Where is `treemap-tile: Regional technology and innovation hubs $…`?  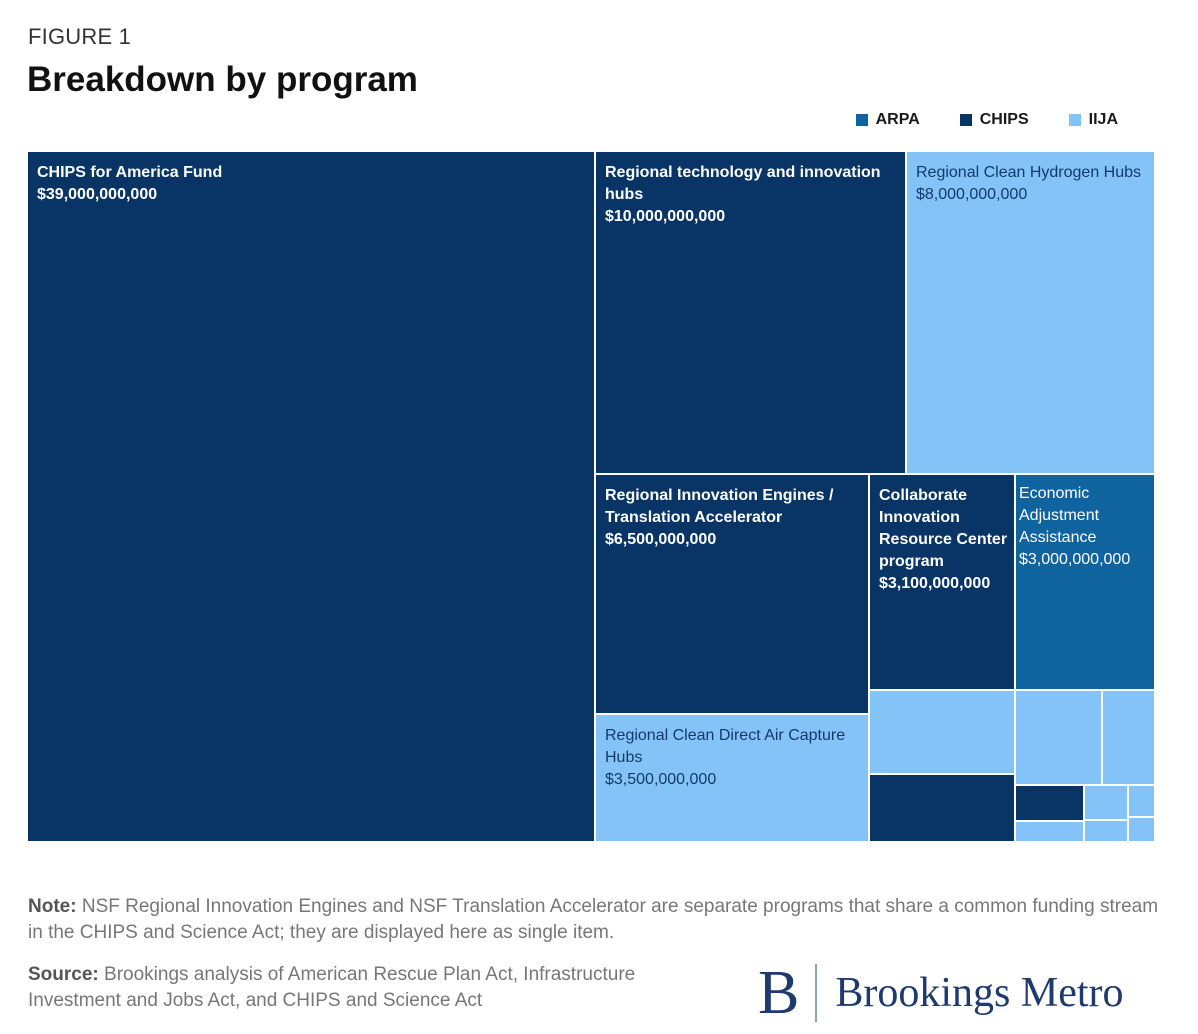
treemap-tile: Regional technology and innovation hubs $… is located at coordinates (751, 313).